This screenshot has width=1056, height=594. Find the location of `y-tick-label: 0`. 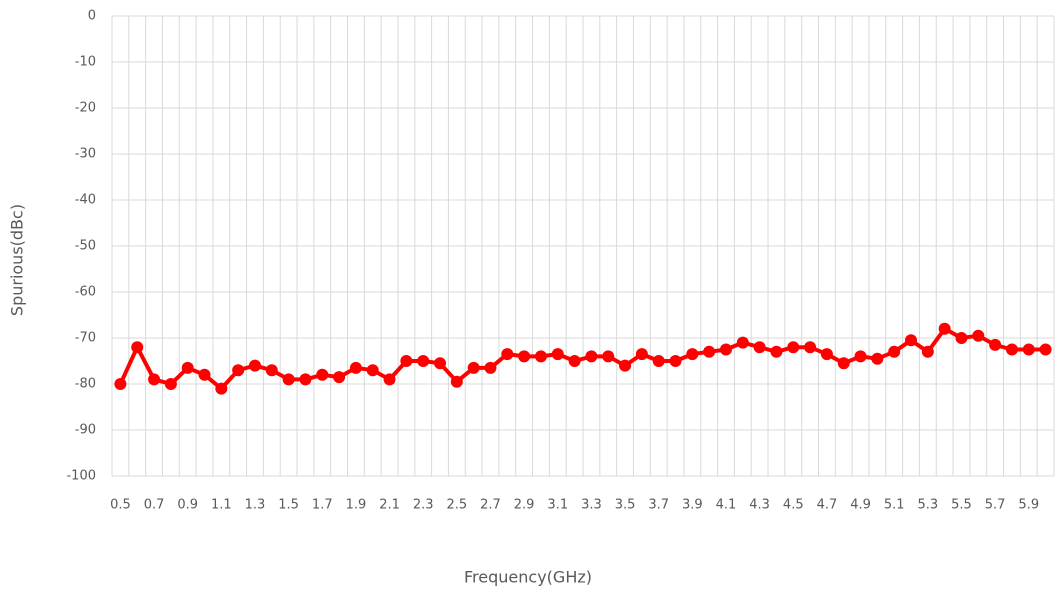

y-tick-label: 0 is located at coordinates (92, 16).